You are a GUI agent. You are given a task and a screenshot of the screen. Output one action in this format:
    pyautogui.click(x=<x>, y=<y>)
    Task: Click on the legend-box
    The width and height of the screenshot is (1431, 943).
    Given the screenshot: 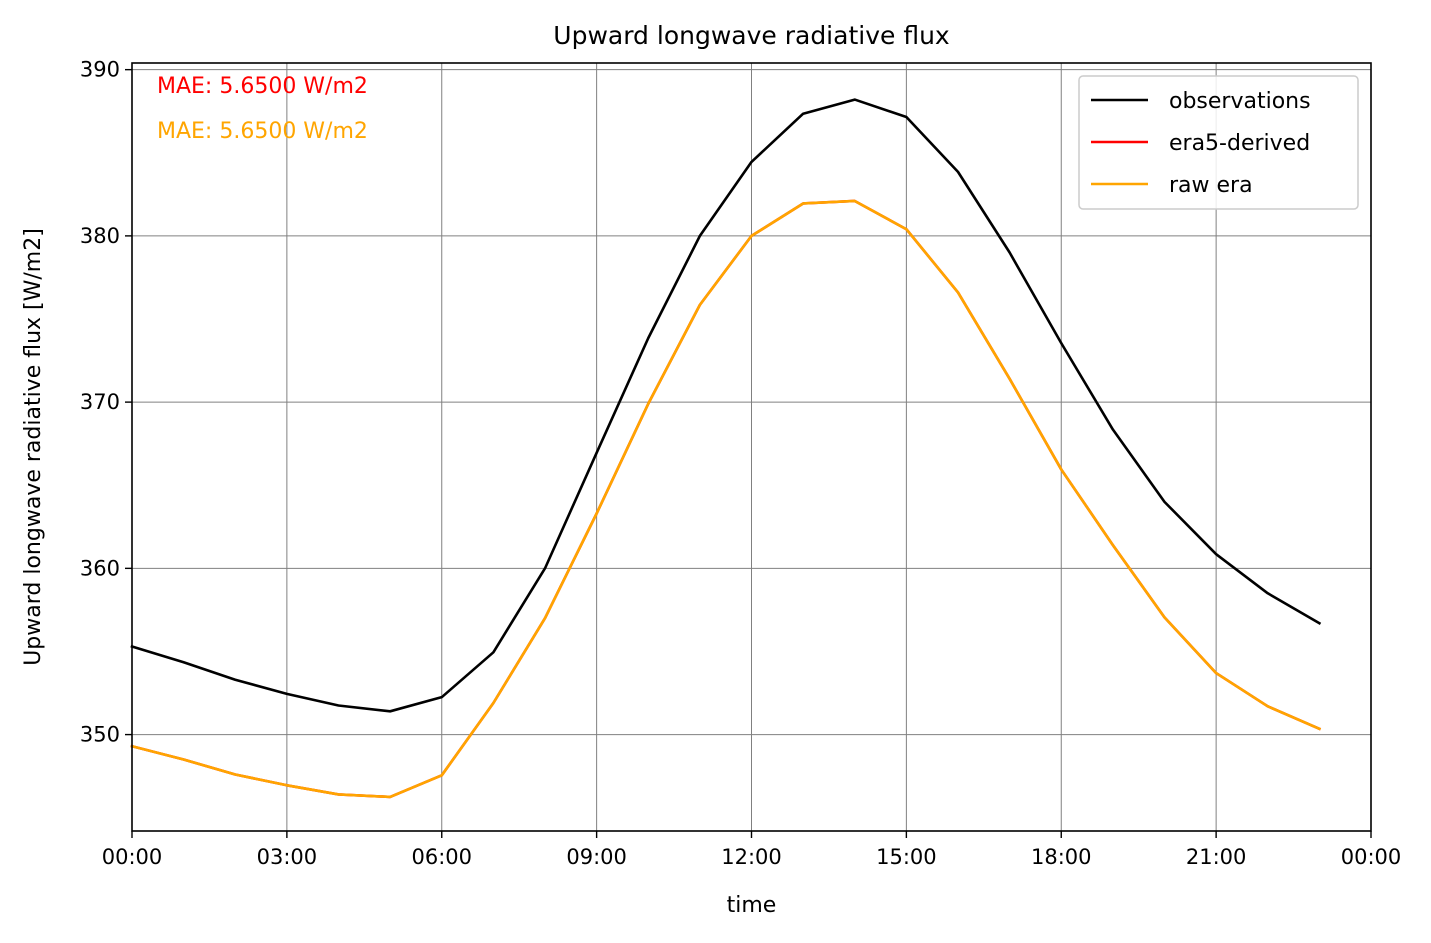 What is the action you would take?
    pyautogui.click(x=1218, y=142)
    